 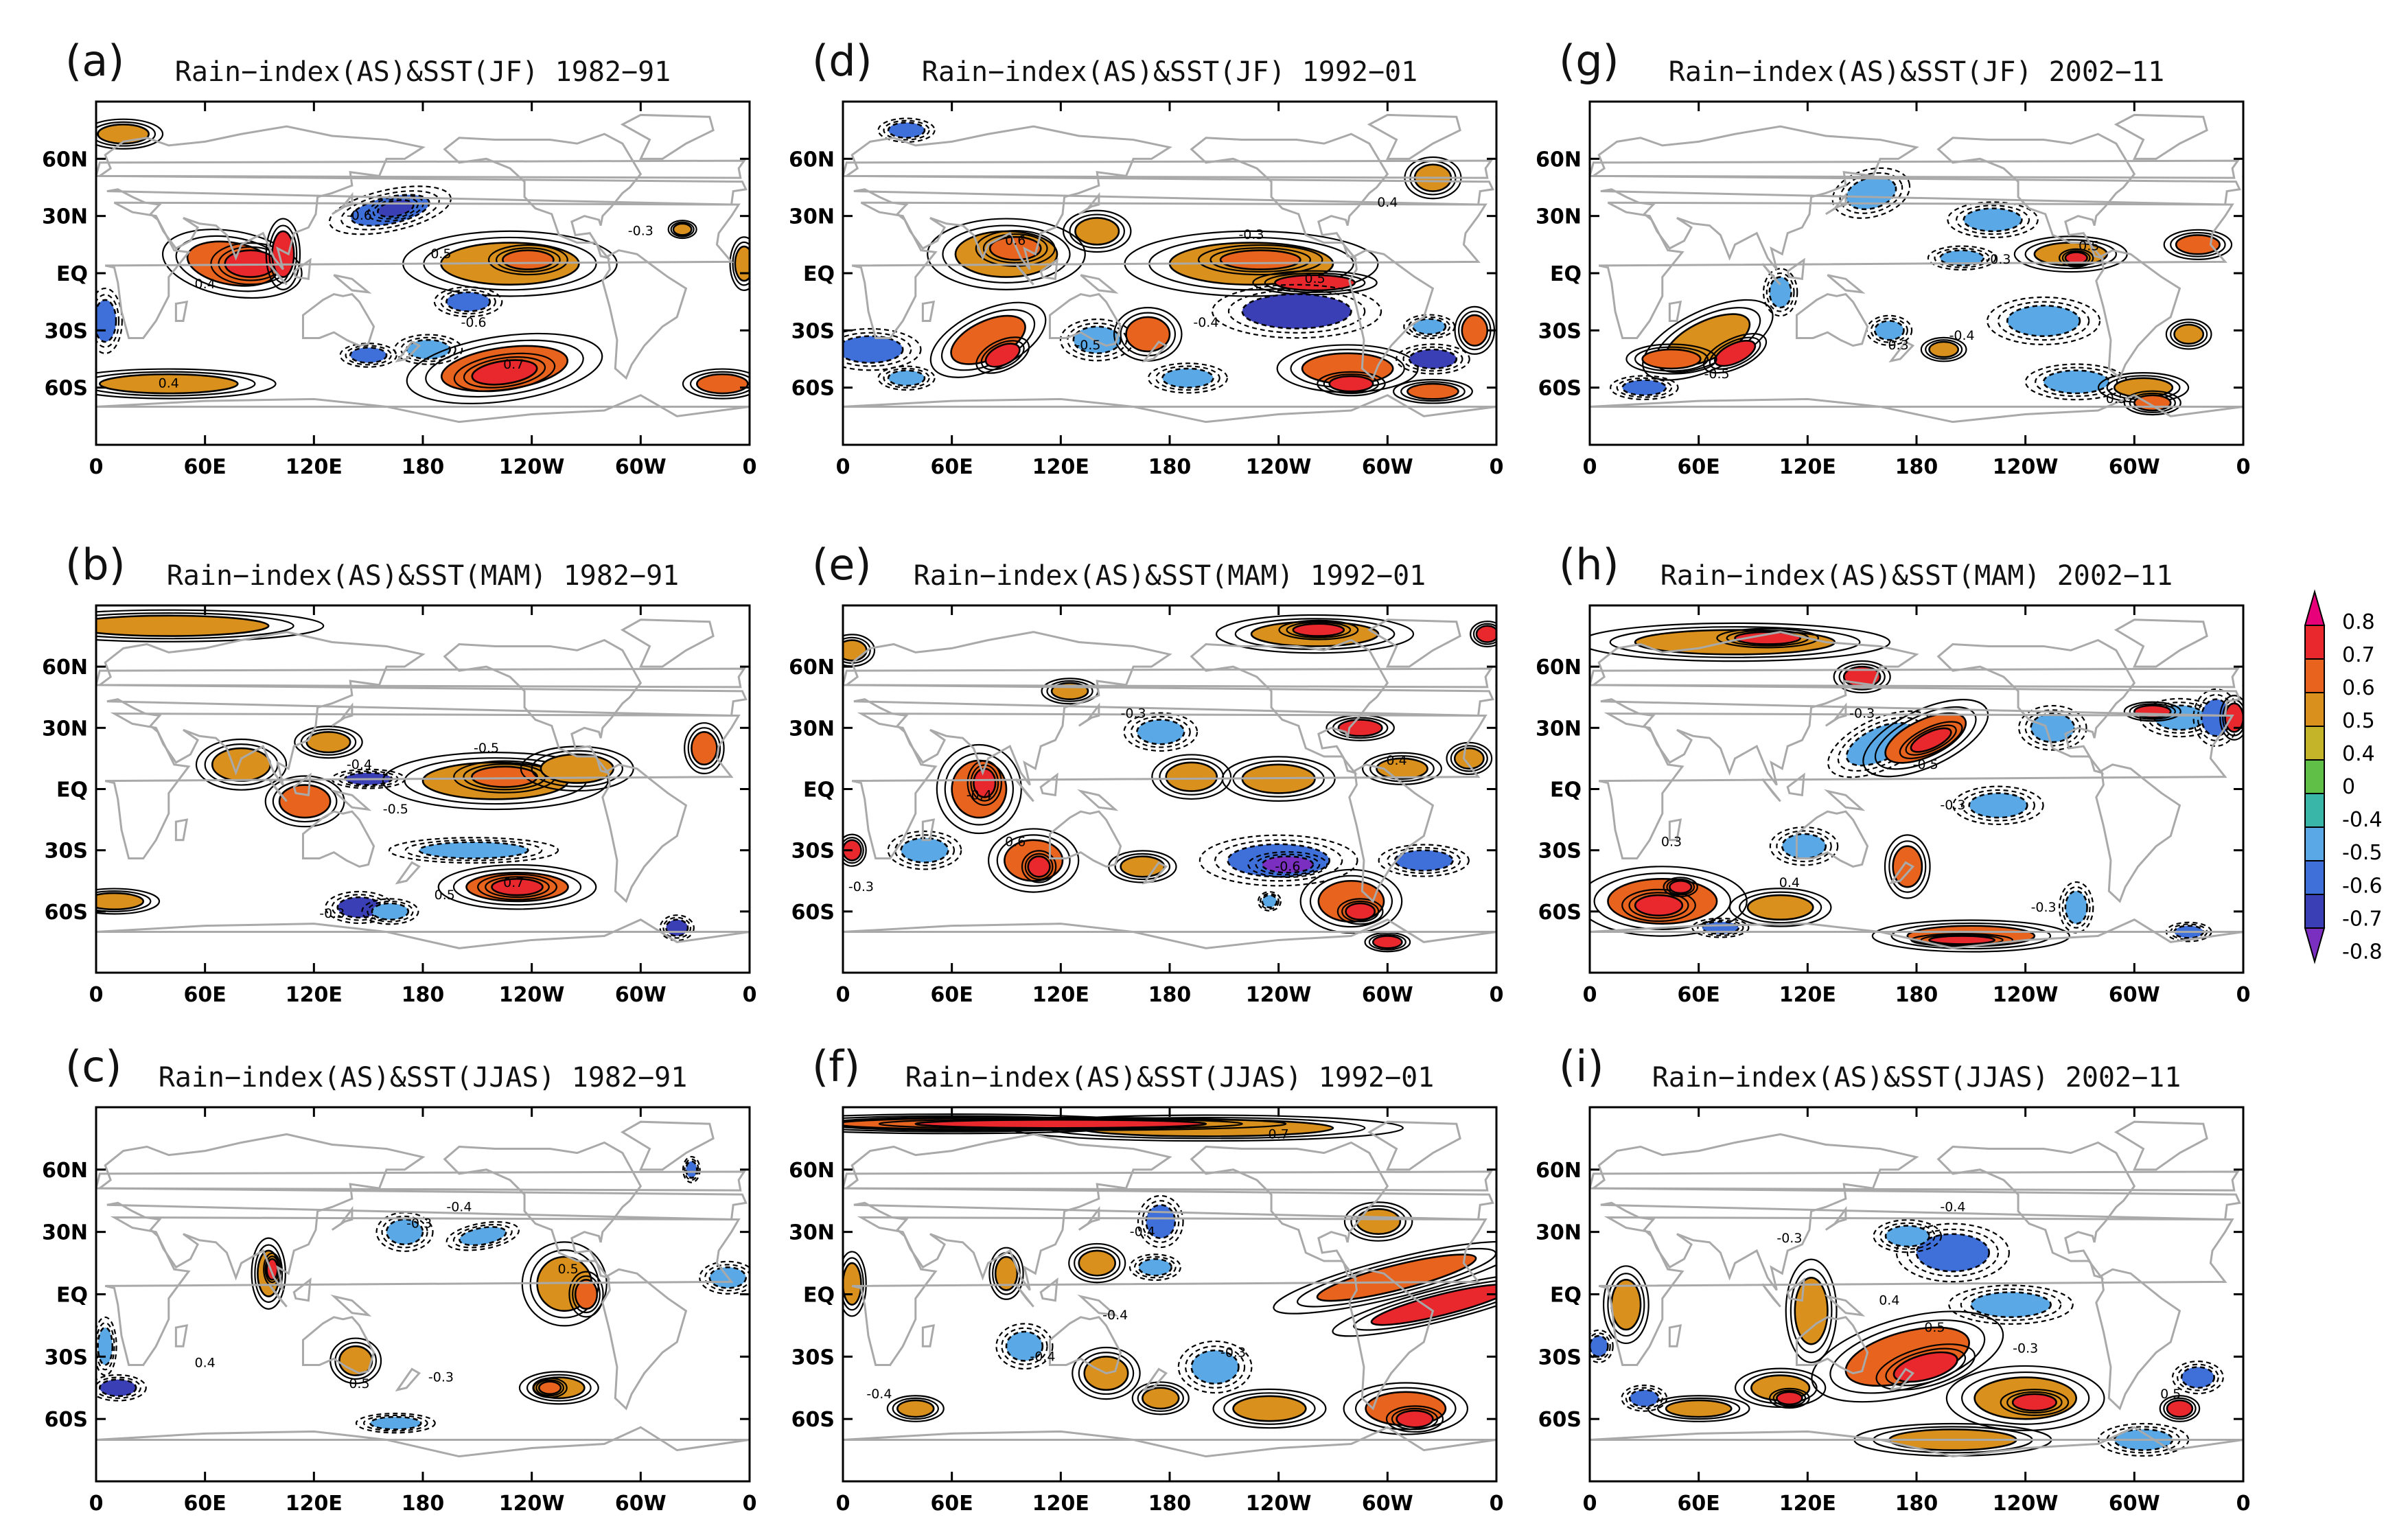 I want to click on lat-tick-f: EQ, so click(x=819, y=1296).